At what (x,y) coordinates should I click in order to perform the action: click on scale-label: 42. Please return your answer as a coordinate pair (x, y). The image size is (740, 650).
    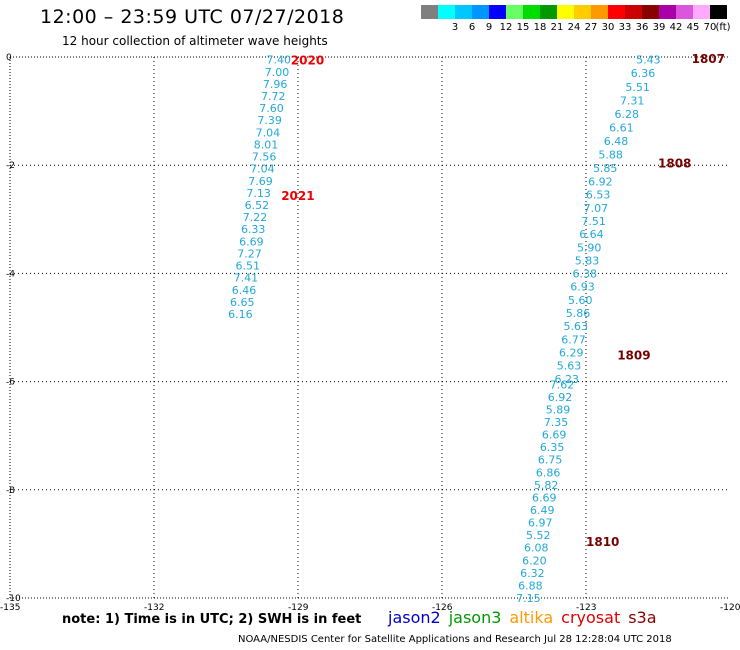
    Looking at the image, I should click on (676, 27).